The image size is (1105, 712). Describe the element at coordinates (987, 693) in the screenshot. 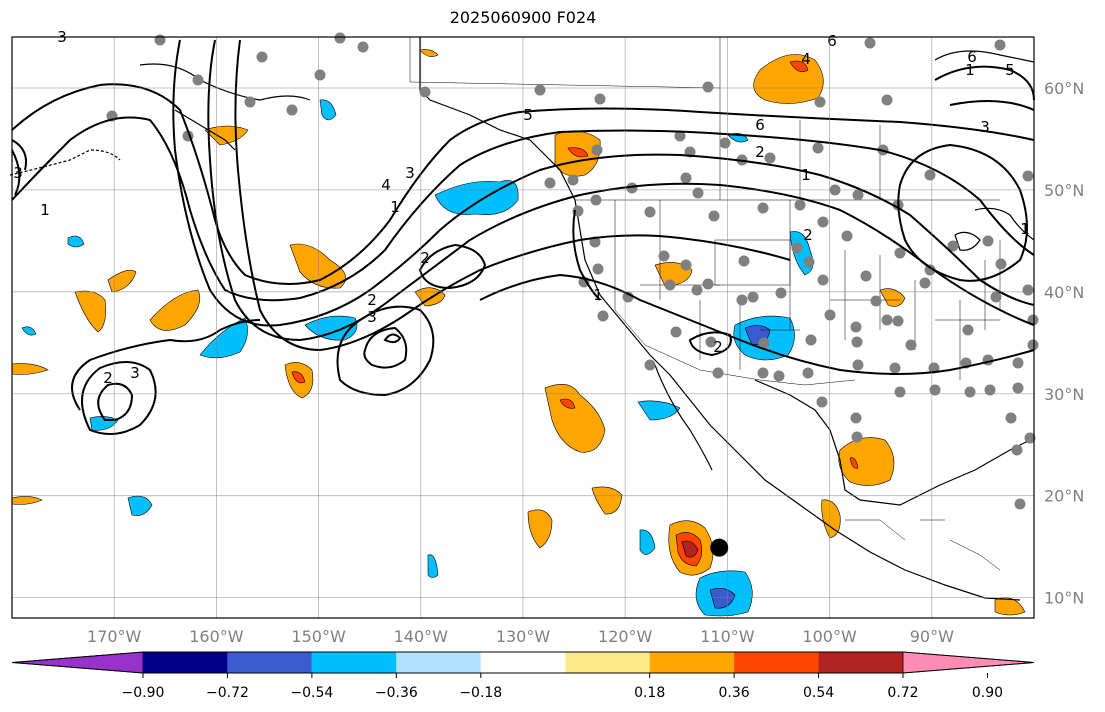

I see `colorbar-tick-label: 0.90` at that location.